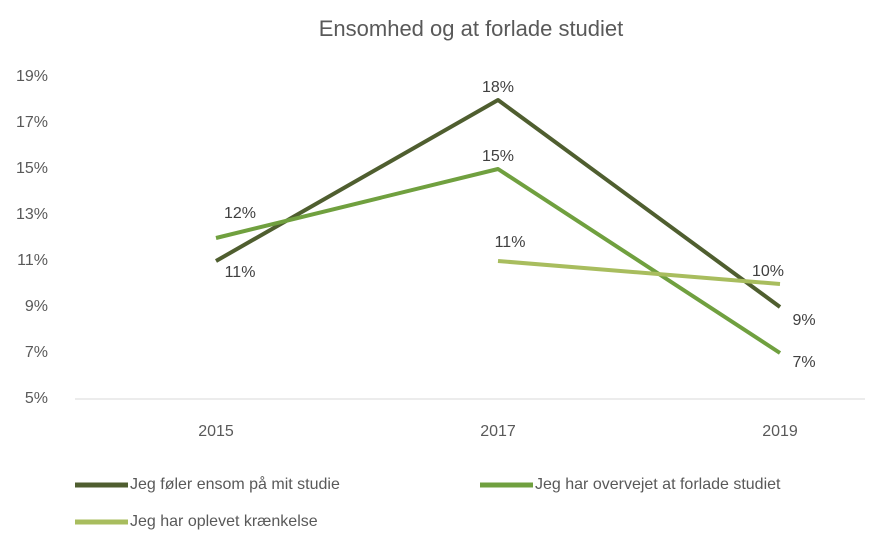 This screenshot has height=537, width=882. I want to click on y-tick-label: 17%, so click(32, 122).